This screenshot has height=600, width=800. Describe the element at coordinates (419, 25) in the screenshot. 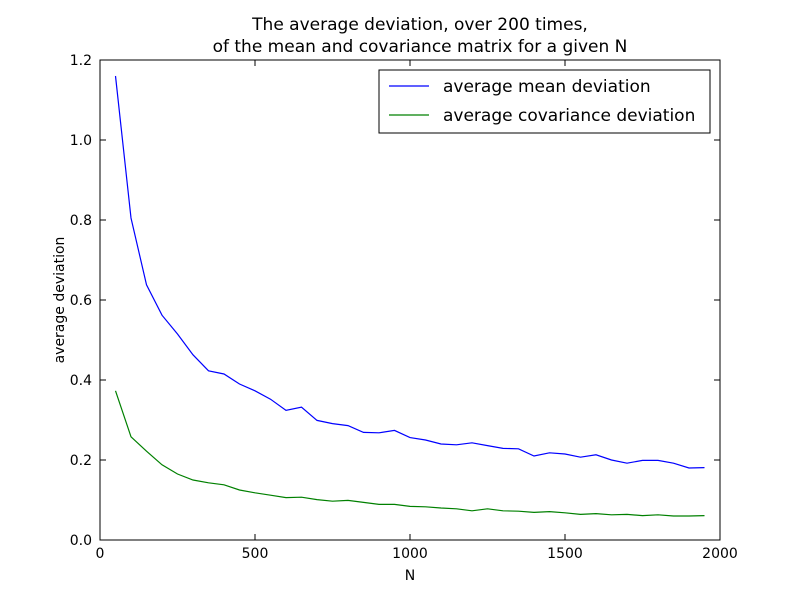

I see `chart-title-line1: The average deviation, over 200 times,` at that location.